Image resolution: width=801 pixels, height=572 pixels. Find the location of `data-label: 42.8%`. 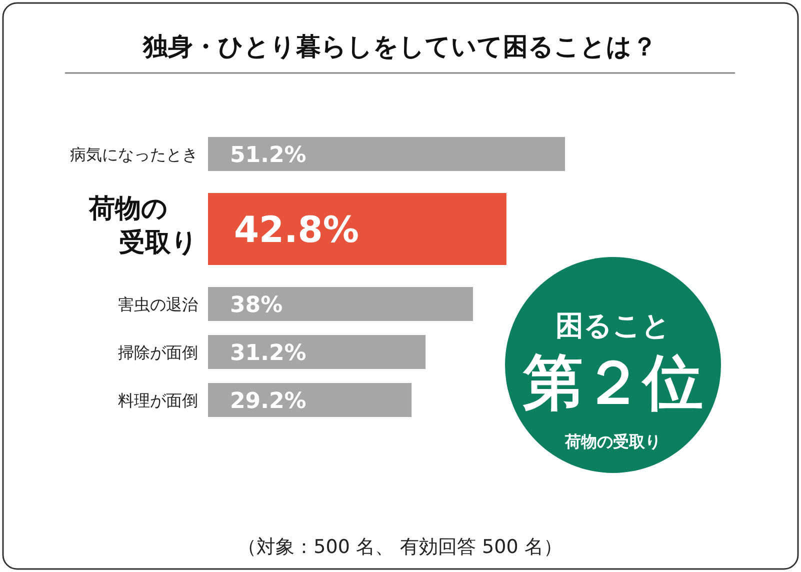

data-label: 42.8% is located at coordinates (296, 230).